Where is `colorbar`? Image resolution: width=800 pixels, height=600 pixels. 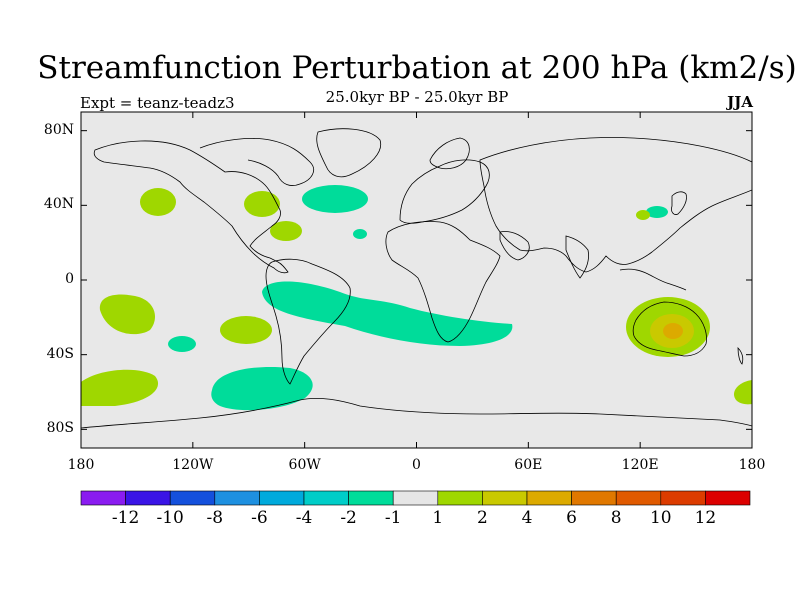
colorbar is located at coordinates (415, 498).